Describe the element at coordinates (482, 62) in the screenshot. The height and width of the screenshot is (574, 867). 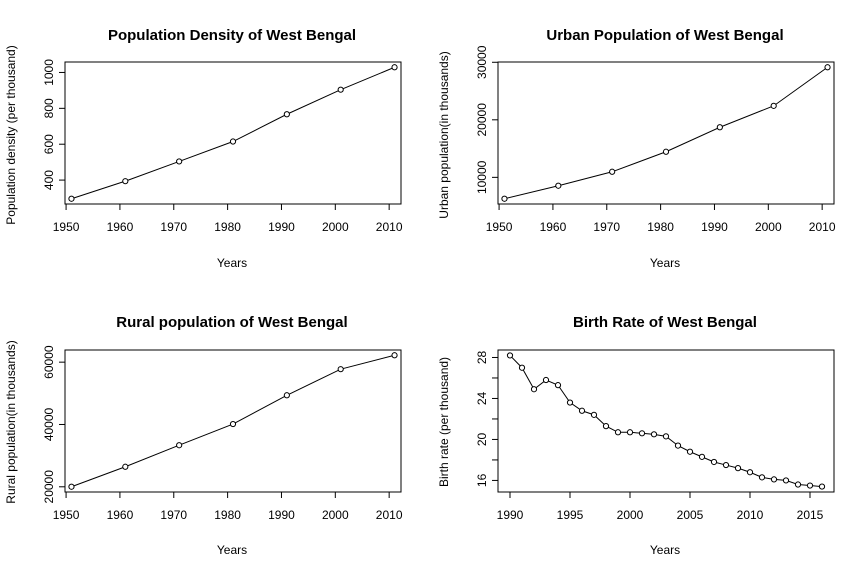
I see `y-tick-label: 30000` at that location.